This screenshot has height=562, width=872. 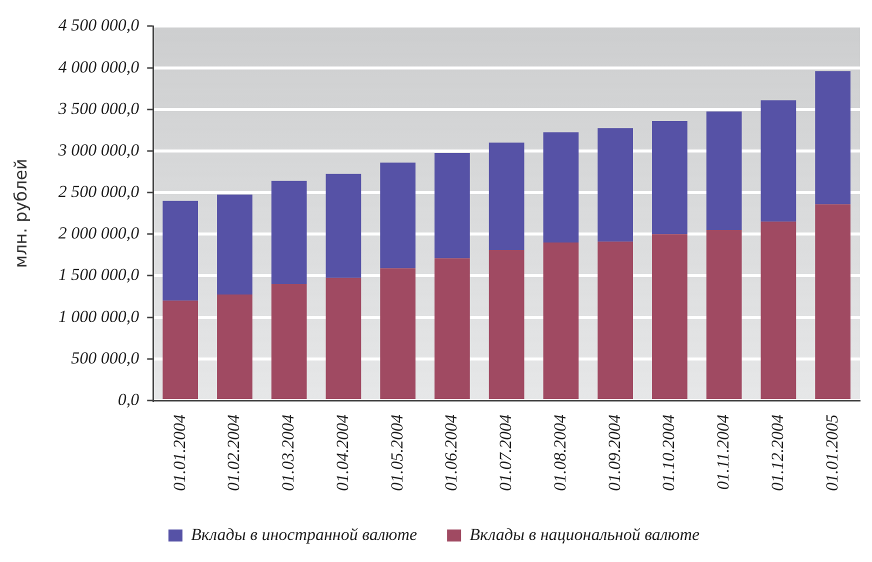 What do you see at coordinates (585, 534) in the screenshot?
I see `legend-label: Вклады в национальной валюте` at bounding box center [585, 534].